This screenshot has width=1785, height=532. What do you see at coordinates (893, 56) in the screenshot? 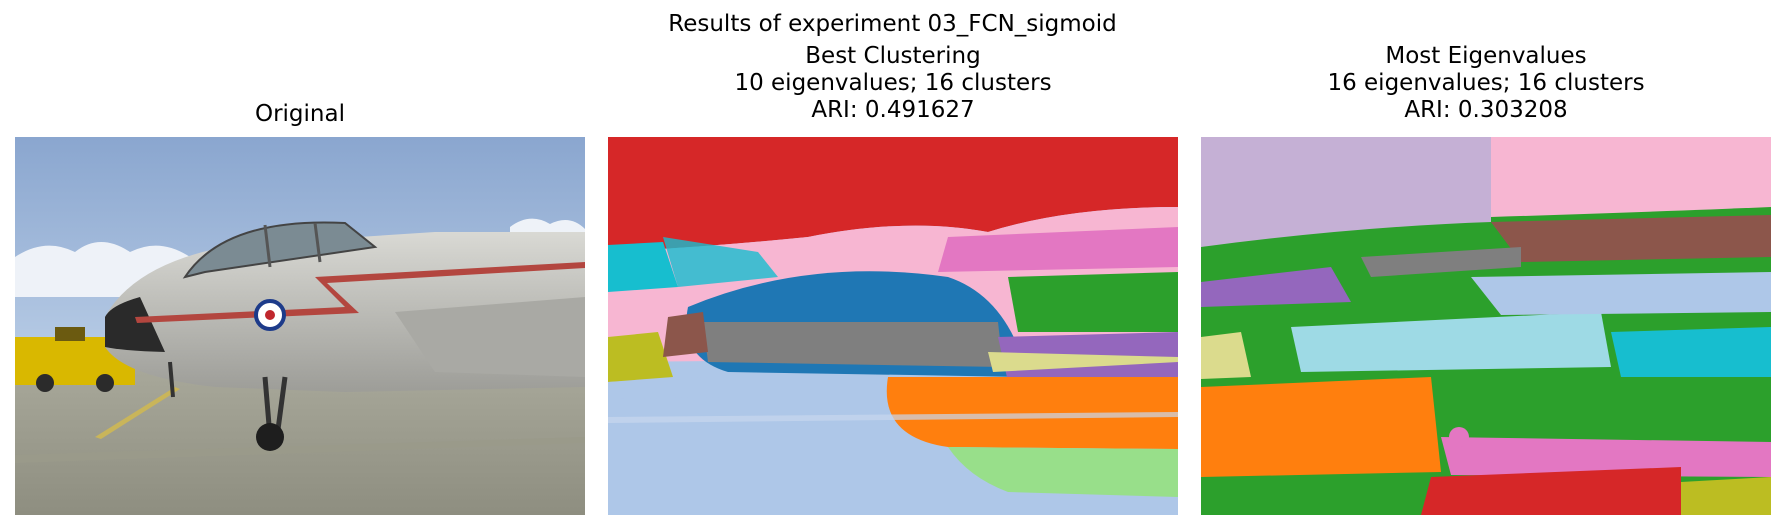
I see `title-line: Best Clustering` at bounding box center [893, 56].